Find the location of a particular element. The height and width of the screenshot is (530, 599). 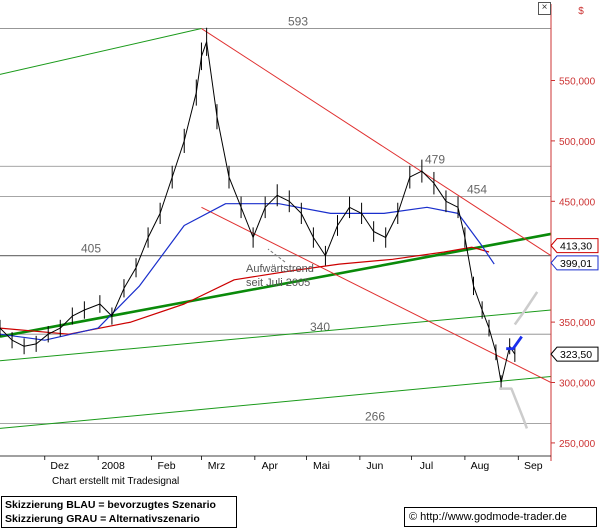

scenario-grey-down is located at coordinates (514, 408).